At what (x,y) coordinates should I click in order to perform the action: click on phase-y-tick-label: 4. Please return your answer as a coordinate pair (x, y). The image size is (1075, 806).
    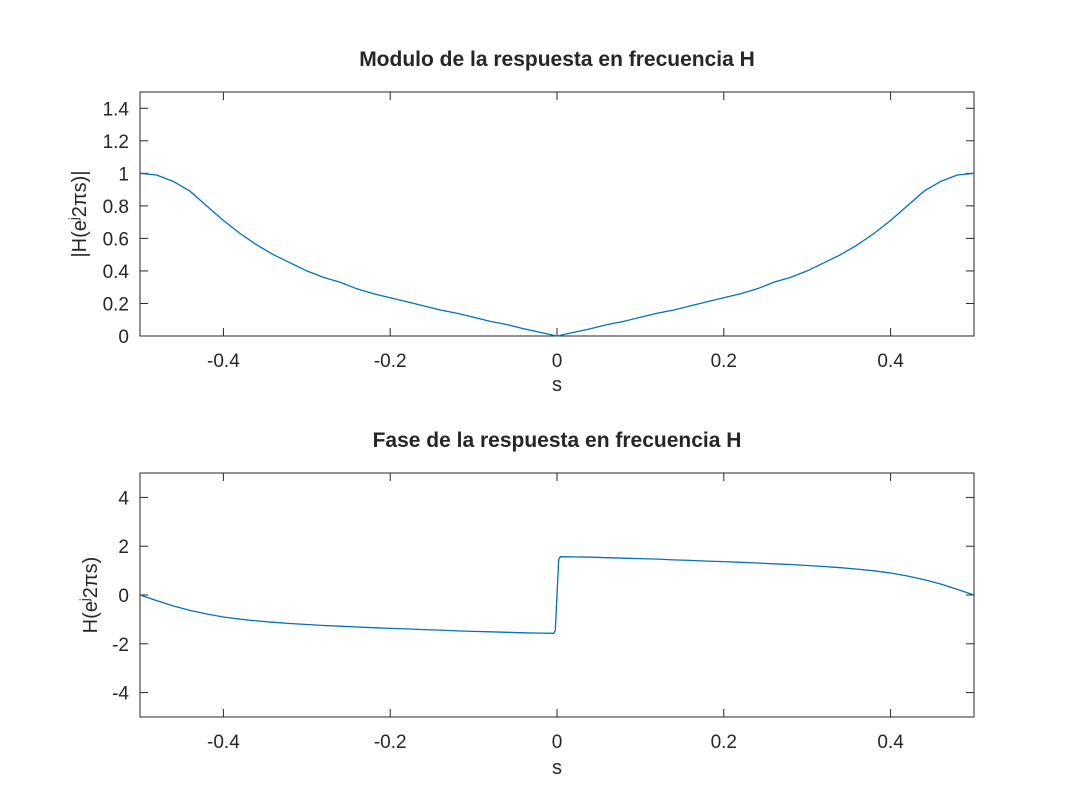
    Looking at the image, I should click on (123, 498).